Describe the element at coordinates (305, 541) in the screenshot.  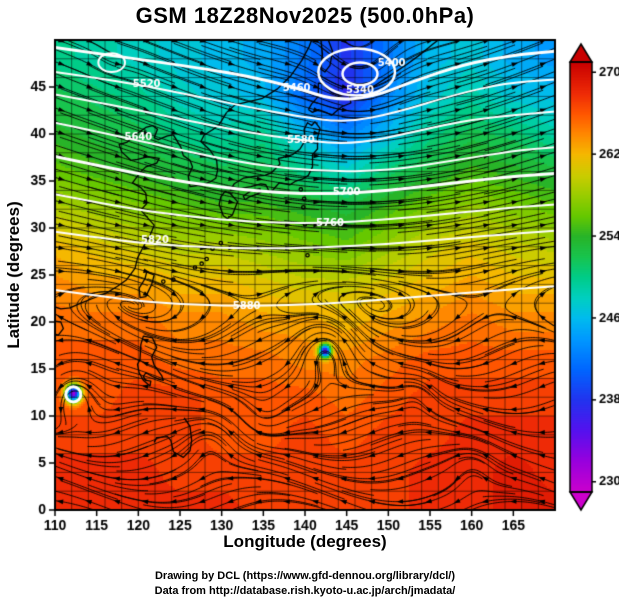
I see `x-axis-title: Longitude (degrees)` at that location.